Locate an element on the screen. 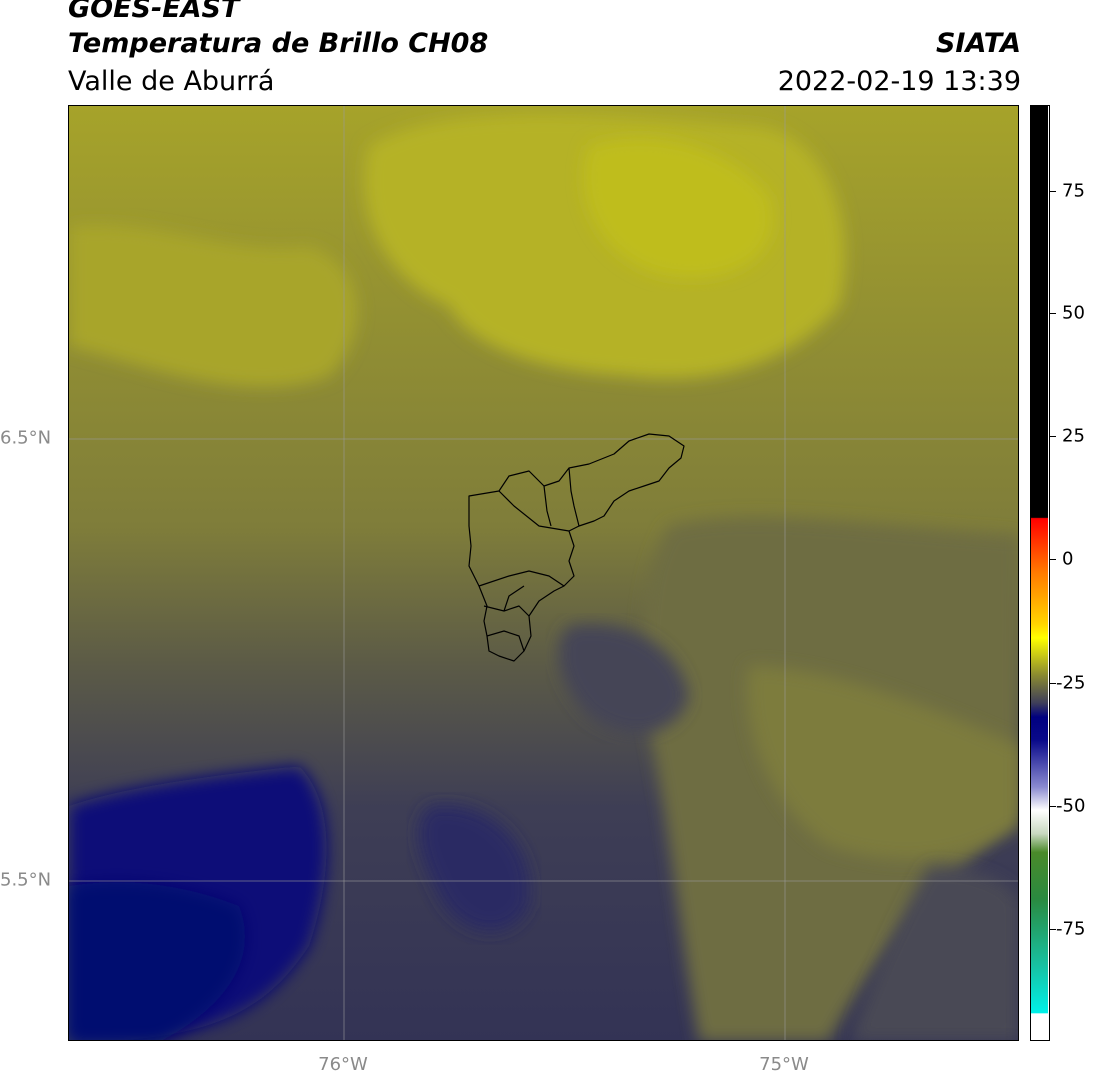 The width and height of the screenshot is (1094, 1078). valle-aburra-boundary is located at coordinates (576, 547).